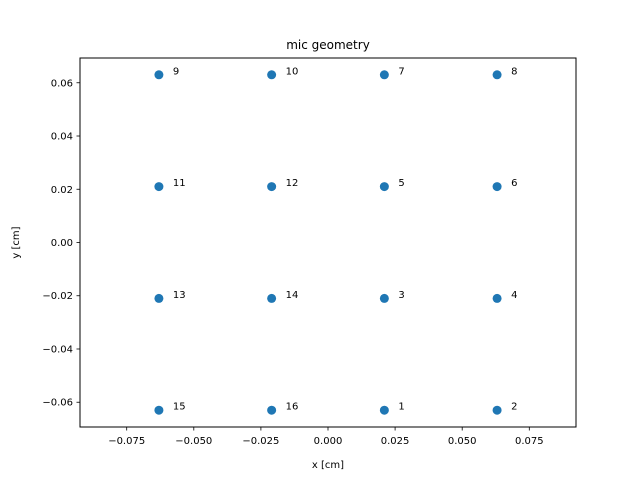  Describe the element at coordinates (62, 190) in the screenshot. I see `y-tick-label: 0.02` at that location.